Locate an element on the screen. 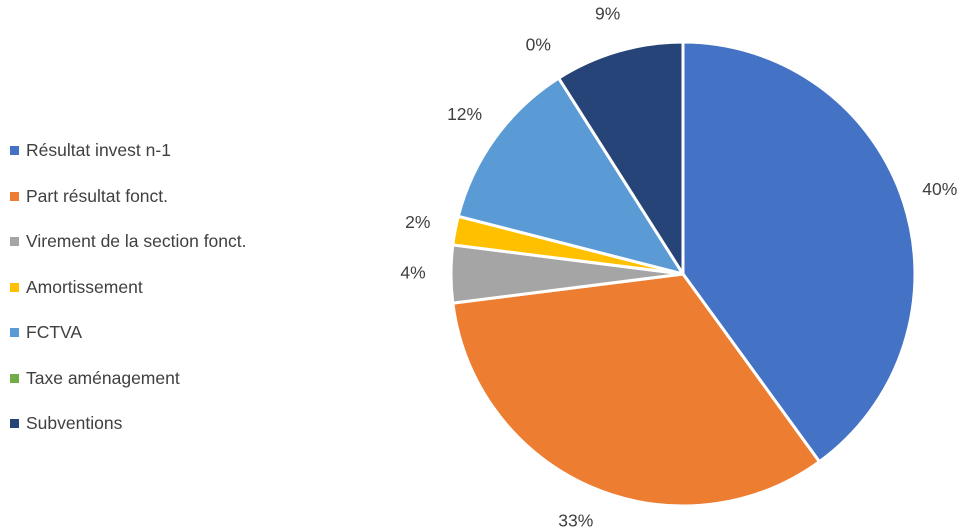  legend-label: Virement de la section fonct. is located at coordinates (136, 241).